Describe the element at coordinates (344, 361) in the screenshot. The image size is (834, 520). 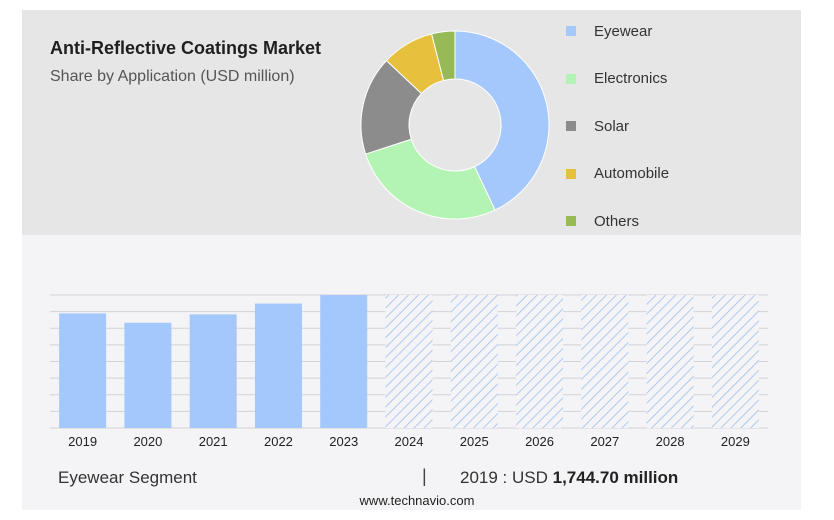
I see `bar-2023` at that location.